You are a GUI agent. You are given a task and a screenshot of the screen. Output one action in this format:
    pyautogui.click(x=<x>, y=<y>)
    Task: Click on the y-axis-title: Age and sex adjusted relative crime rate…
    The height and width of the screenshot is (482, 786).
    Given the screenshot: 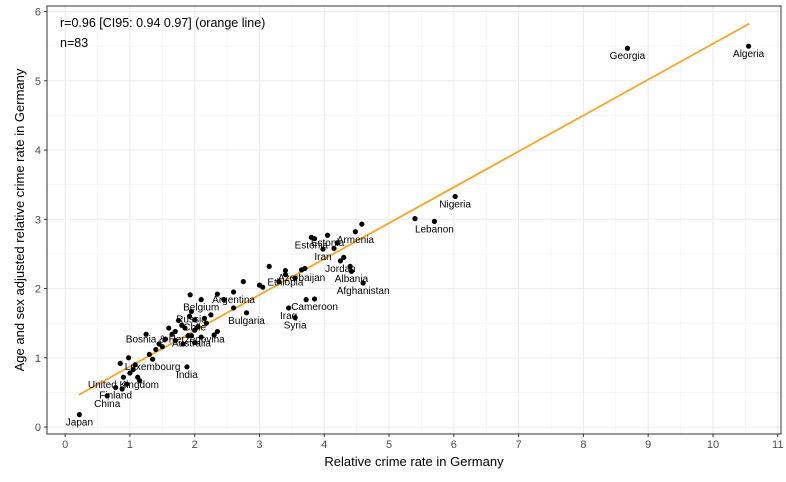 What is the action you would take?
    pyautogui.click(x=19, y=219)
    